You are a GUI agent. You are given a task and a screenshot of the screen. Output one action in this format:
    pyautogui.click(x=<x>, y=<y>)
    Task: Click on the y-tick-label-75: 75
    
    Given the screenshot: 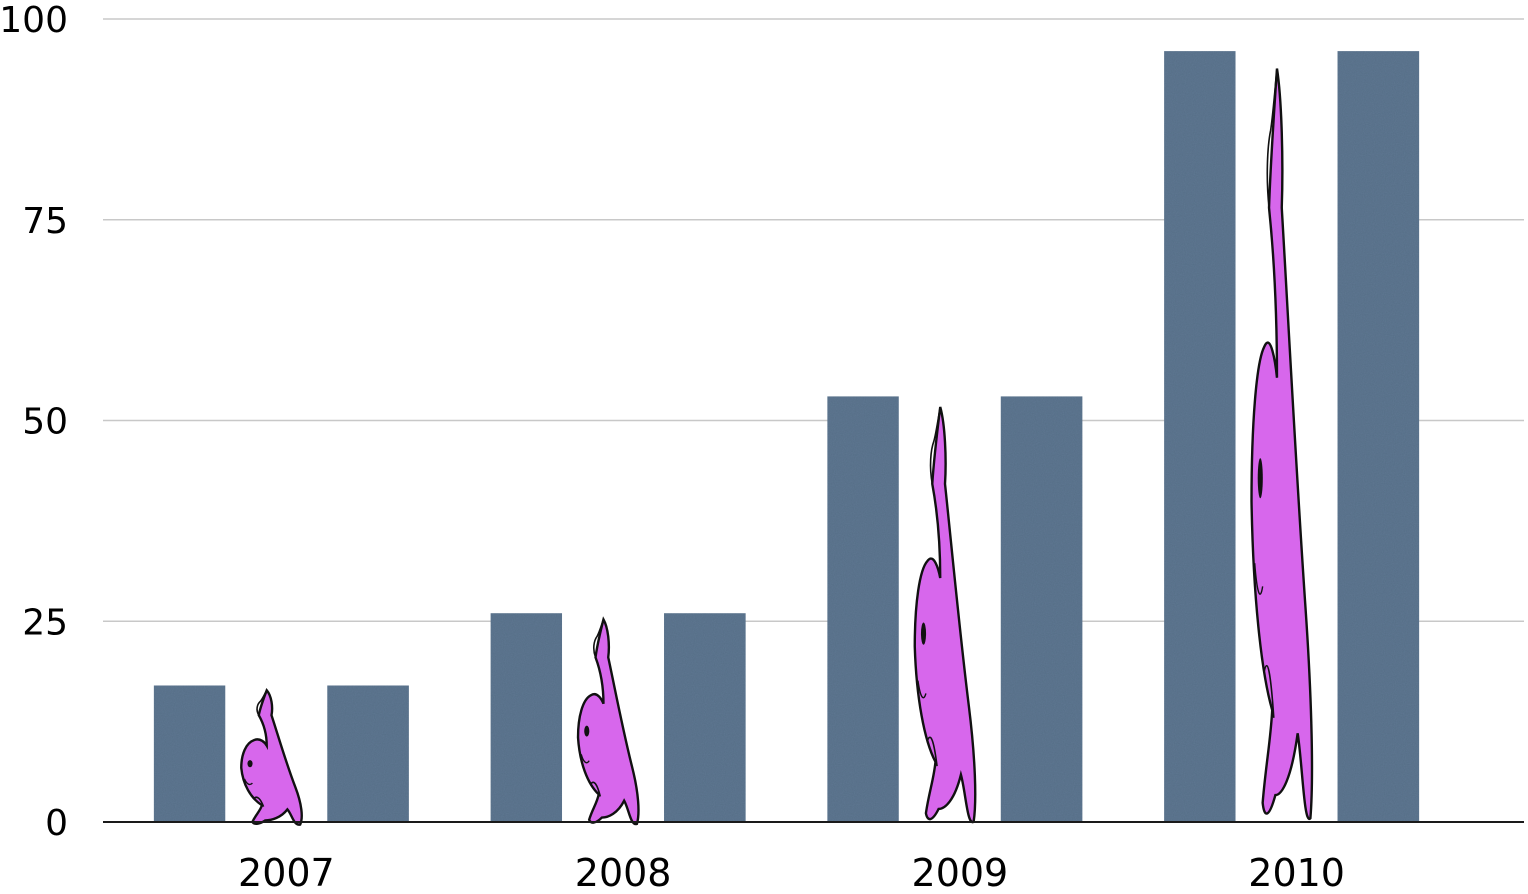 What is the action you would take?
    pyautogui.click(x=45, y=221)
    